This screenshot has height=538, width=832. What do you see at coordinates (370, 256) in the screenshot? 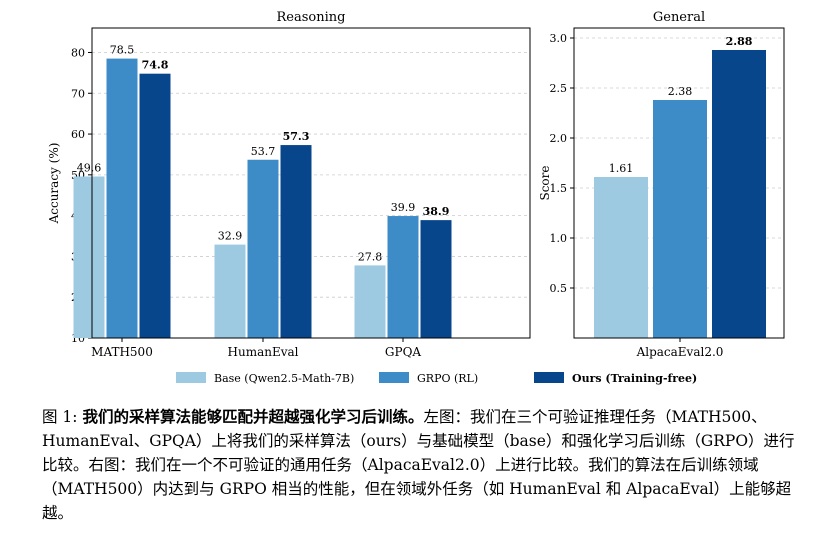
I see `data-label: 27.8` at bounding box center [370, 256].